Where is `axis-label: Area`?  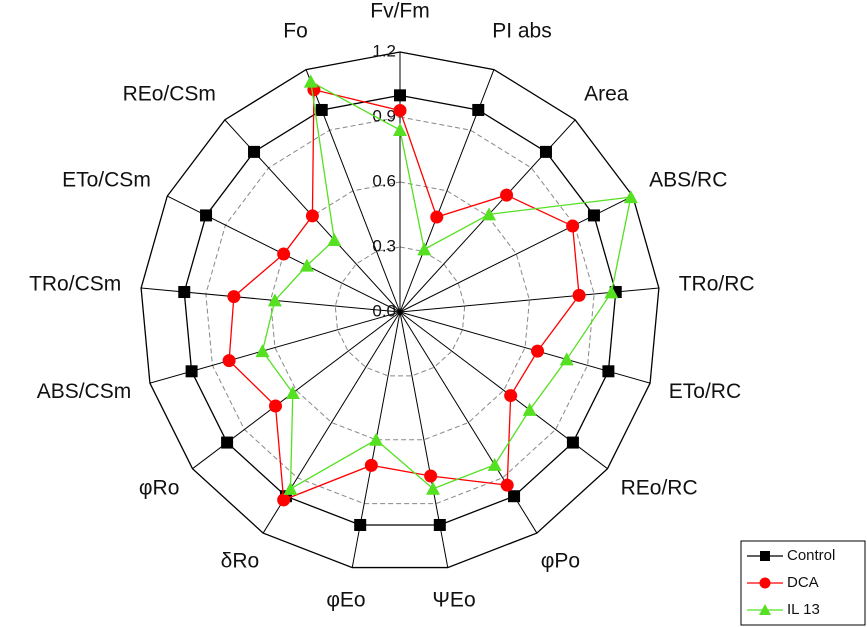 axis-label: Area is located at coordinates (606, 93).